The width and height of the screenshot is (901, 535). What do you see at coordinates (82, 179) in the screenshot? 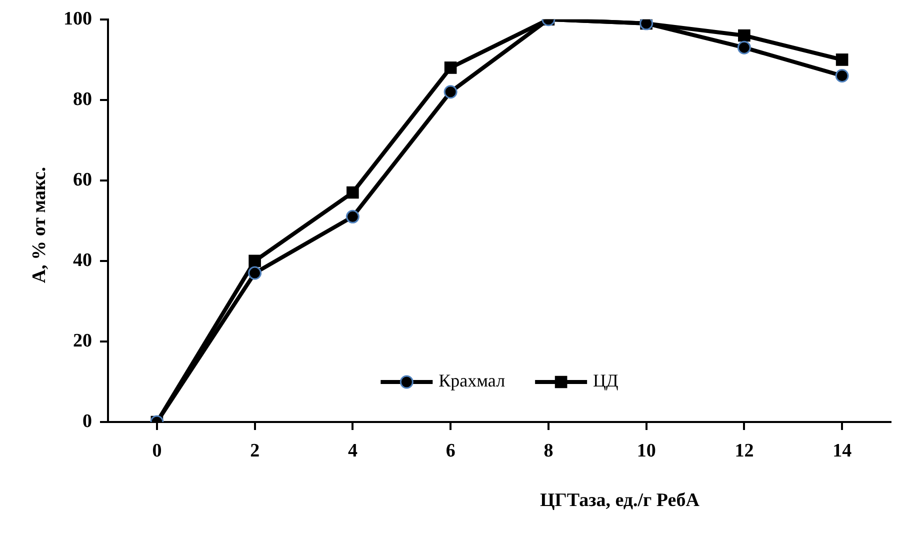
I see `y-tick-label: 60` at bounding box center [82, 179].